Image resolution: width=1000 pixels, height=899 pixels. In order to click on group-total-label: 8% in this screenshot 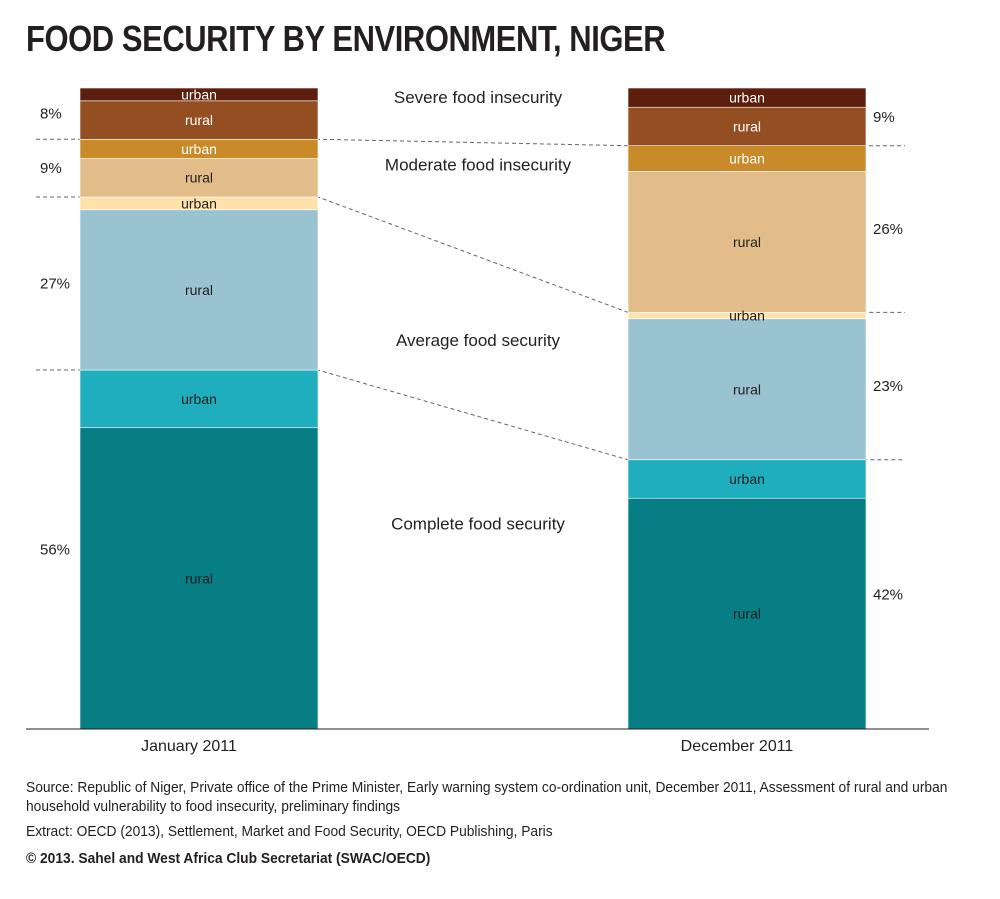, I will do `click(51, 114)`.